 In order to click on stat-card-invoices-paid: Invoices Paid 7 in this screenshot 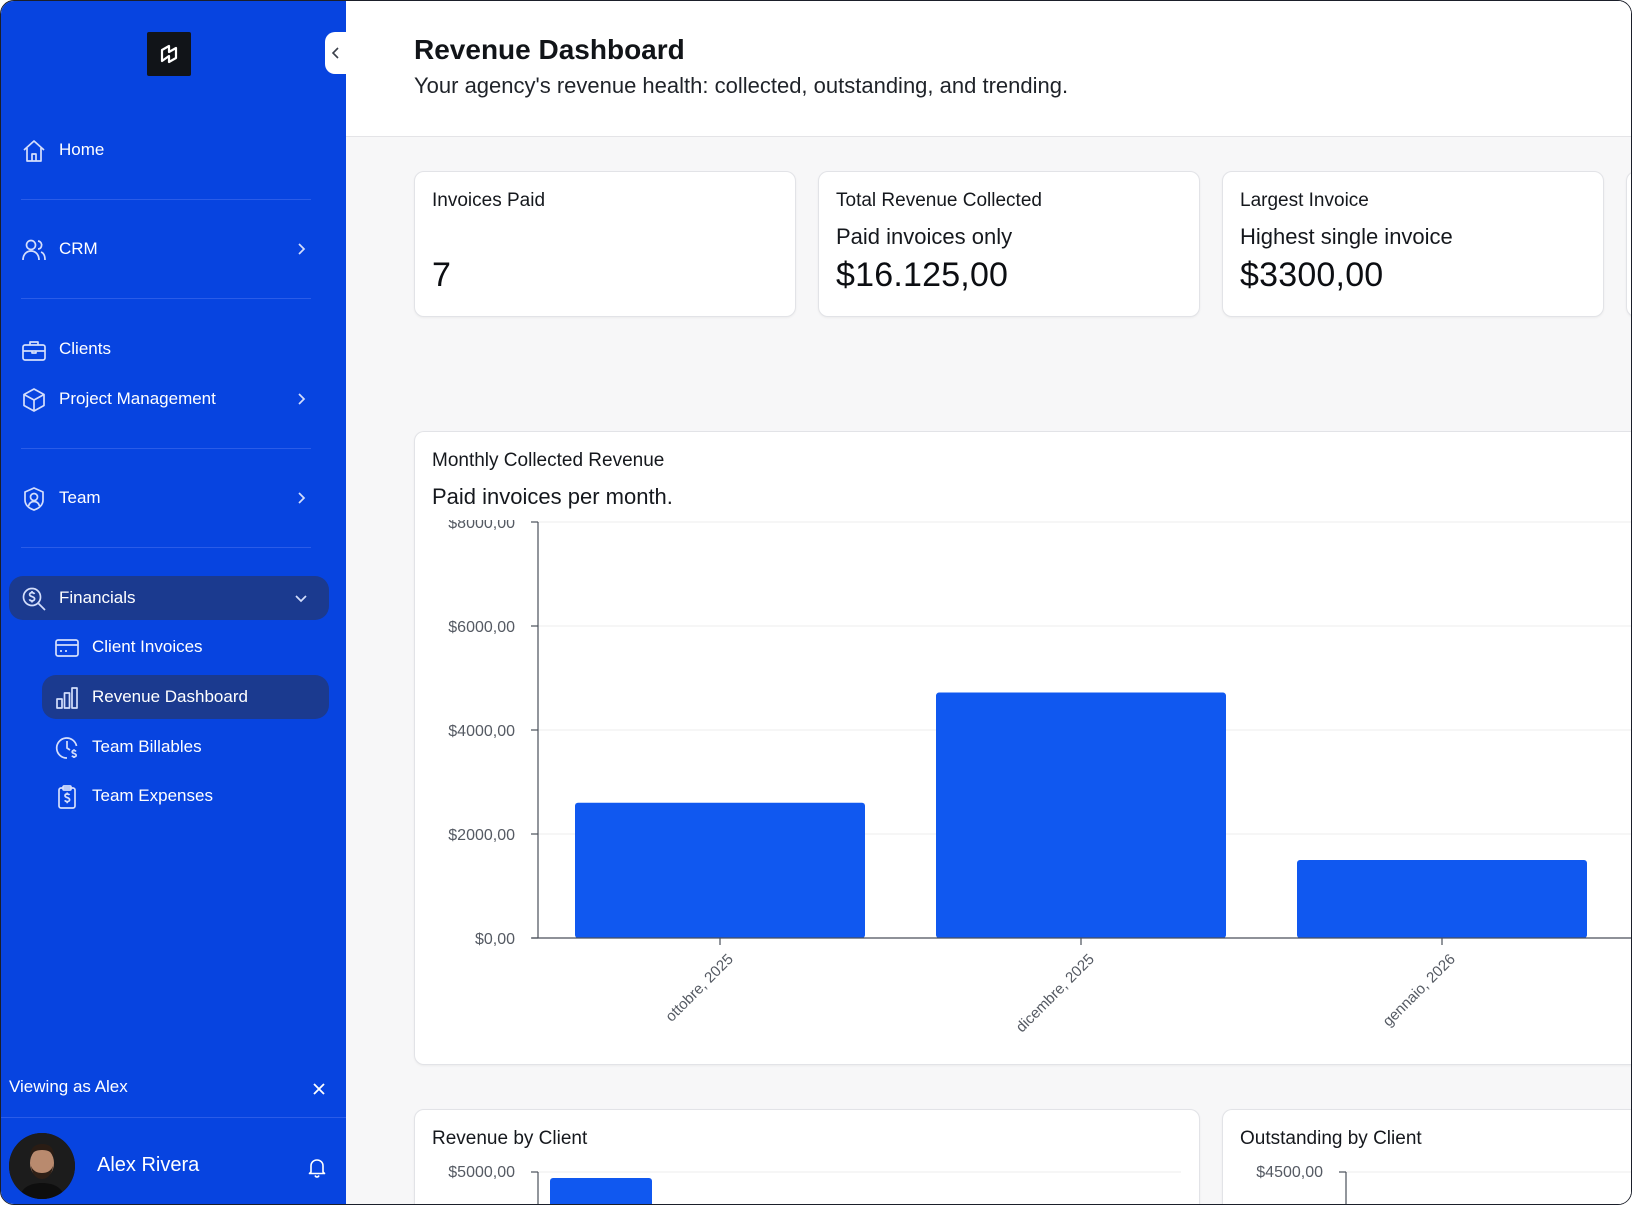, I will do `click(605, 244)`.